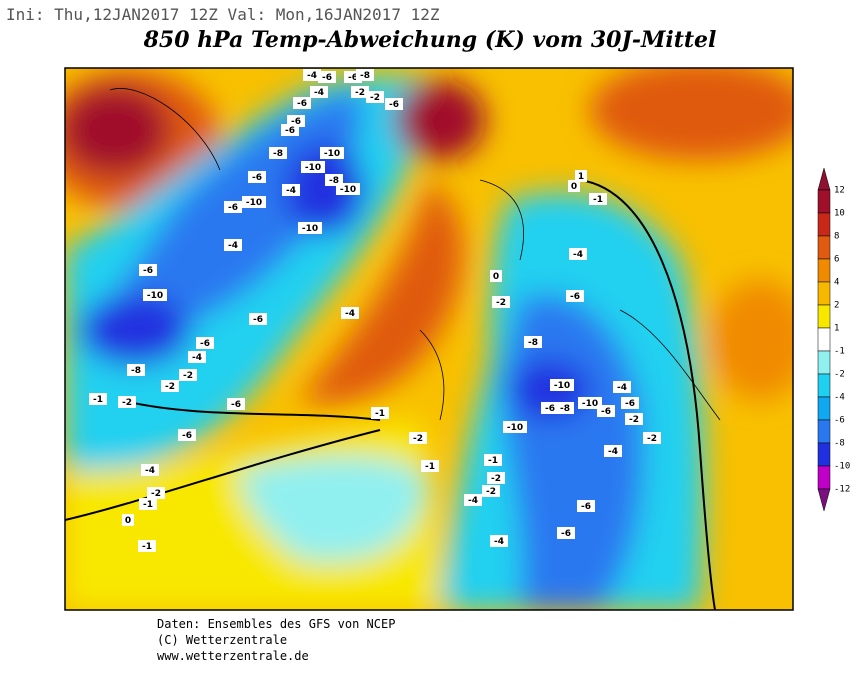 This screenshot has height=675, width=862. Describe the element at coordinates (839, 375) in the screenshot. I see `colorbar-label: -2` at that location.